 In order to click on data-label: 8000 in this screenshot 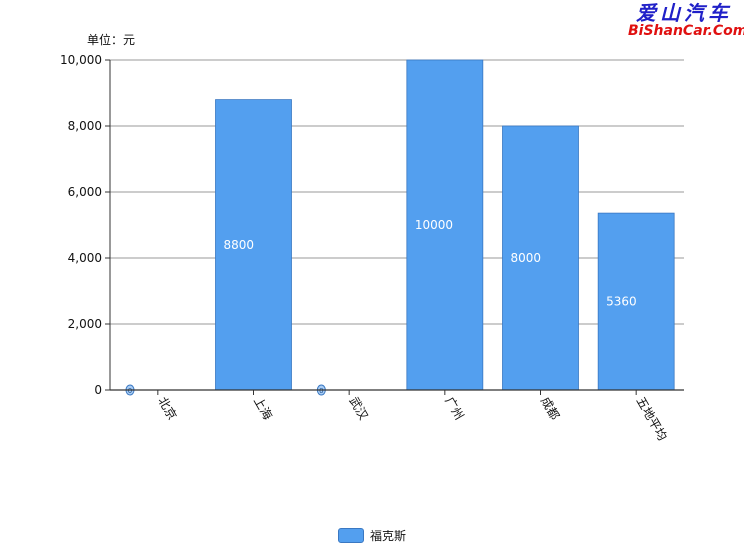, I will do `click(526, 258)`.